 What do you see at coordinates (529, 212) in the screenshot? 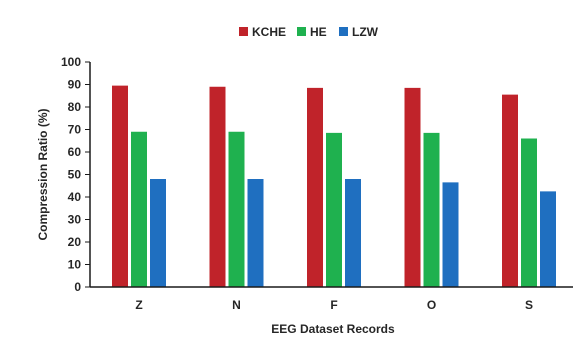
I see `bar-he-s` at bounding box center [529, 212].